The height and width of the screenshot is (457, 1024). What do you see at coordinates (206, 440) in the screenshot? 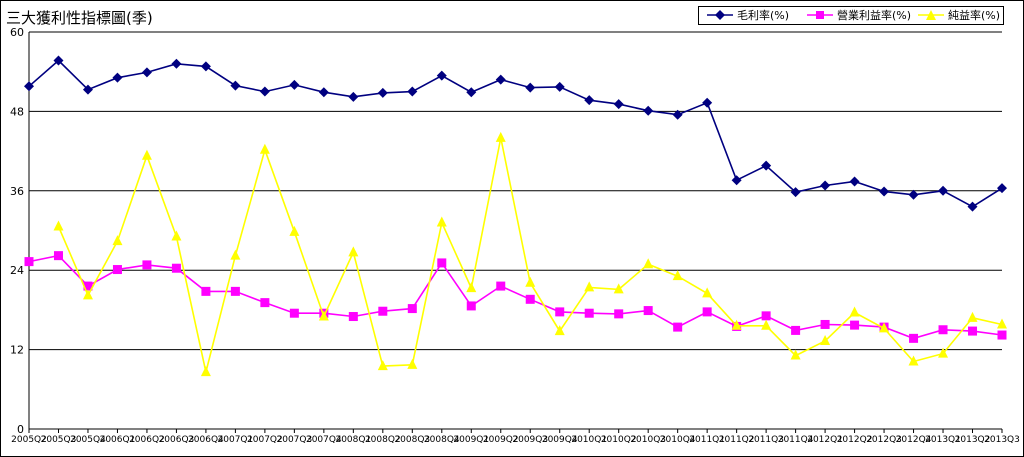
I see `x-tick-label: 2006Q4` at bounding box center [206, 440].